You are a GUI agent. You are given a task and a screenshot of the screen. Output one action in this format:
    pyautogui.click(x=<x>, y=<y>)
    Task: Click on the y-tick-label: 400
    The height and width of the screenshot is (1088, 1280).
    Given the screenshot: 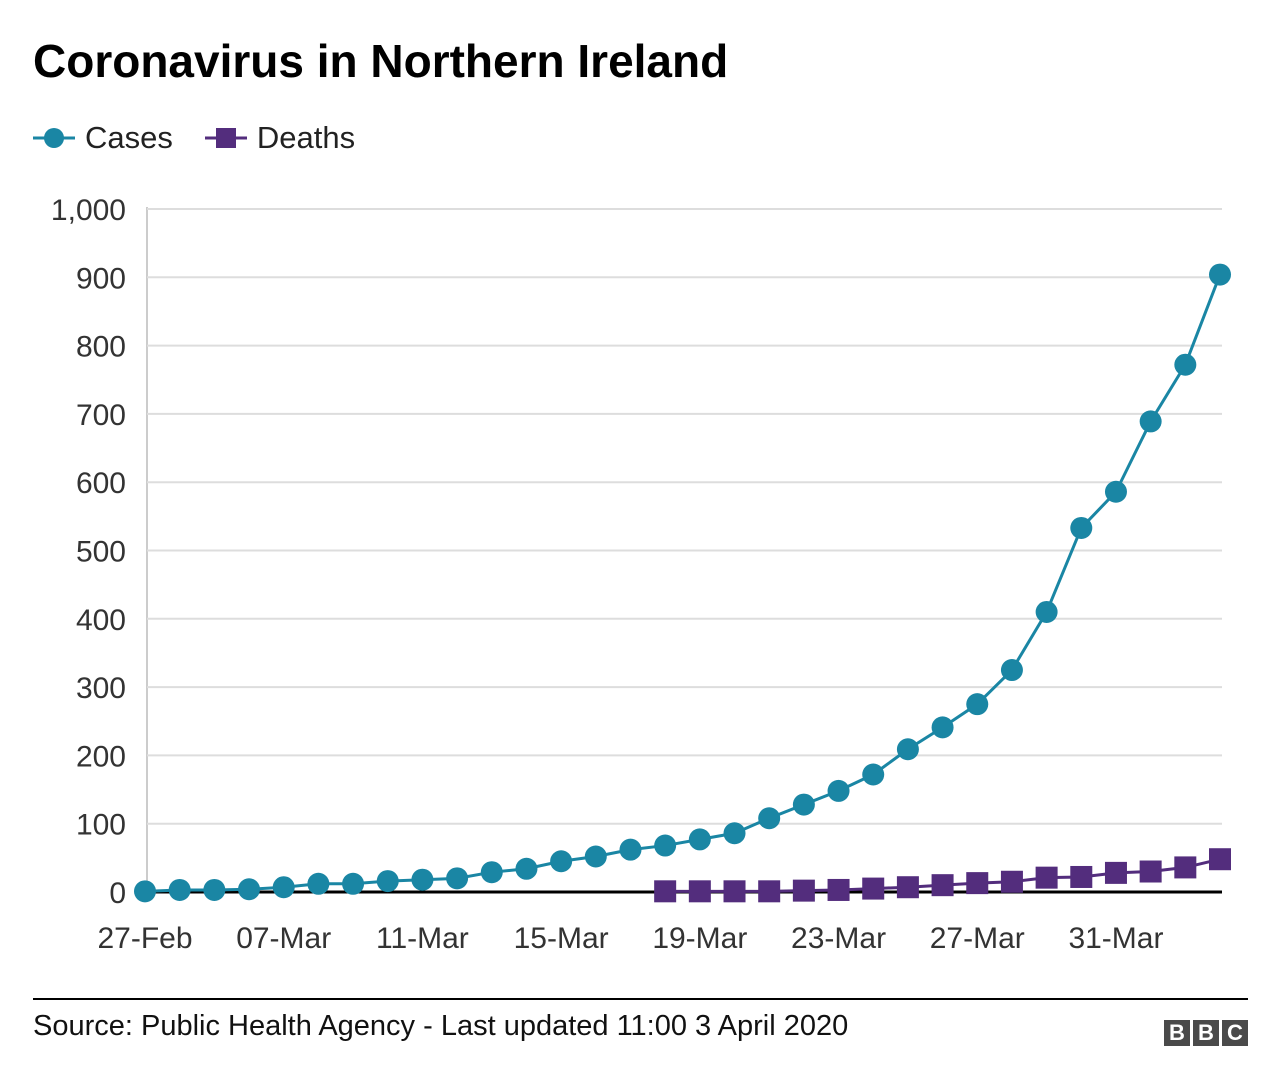 What is the action you would take?
    pyautogui.click(x=101, y=620)
    